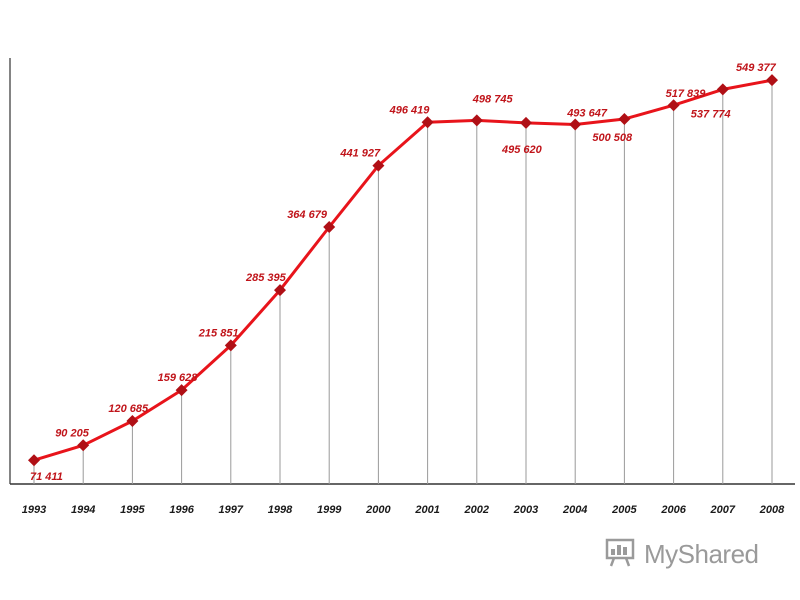 This screenshot has height=600, width=800. I want to click on x-tick-label: 2007, so click(723, 510).